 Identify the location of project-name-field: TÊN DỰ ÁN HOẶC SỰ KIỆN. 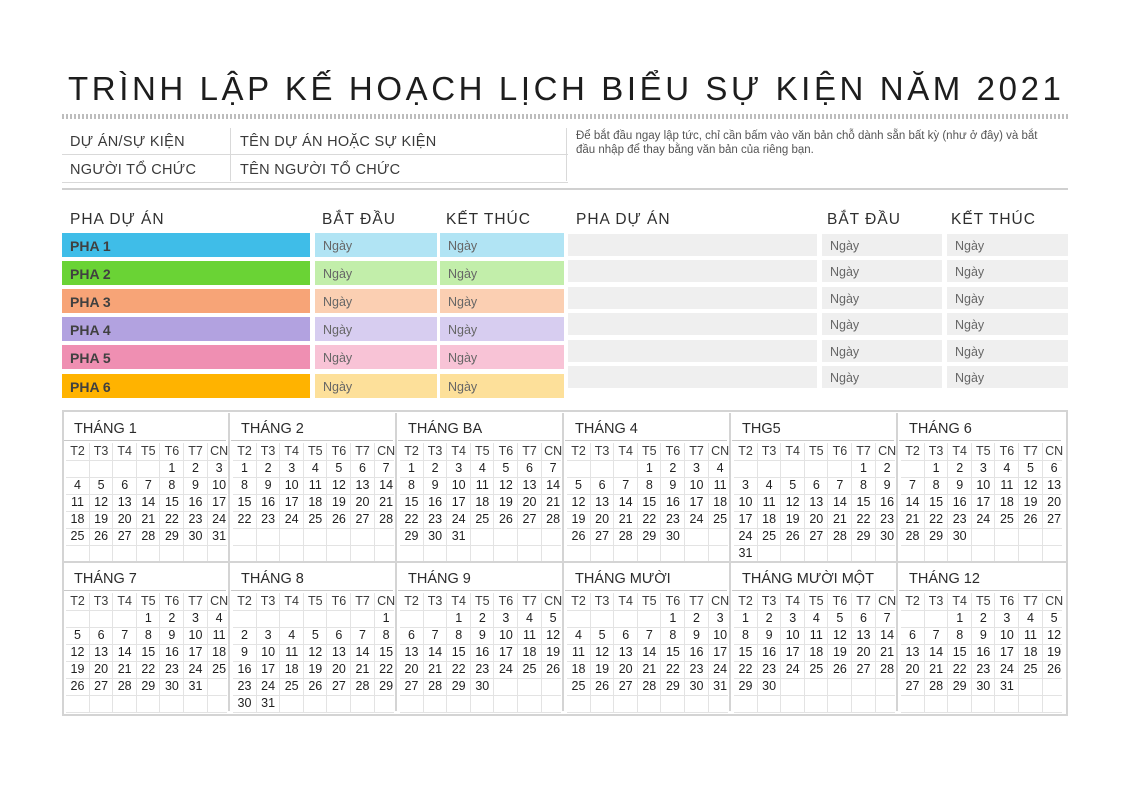
(338, 142).